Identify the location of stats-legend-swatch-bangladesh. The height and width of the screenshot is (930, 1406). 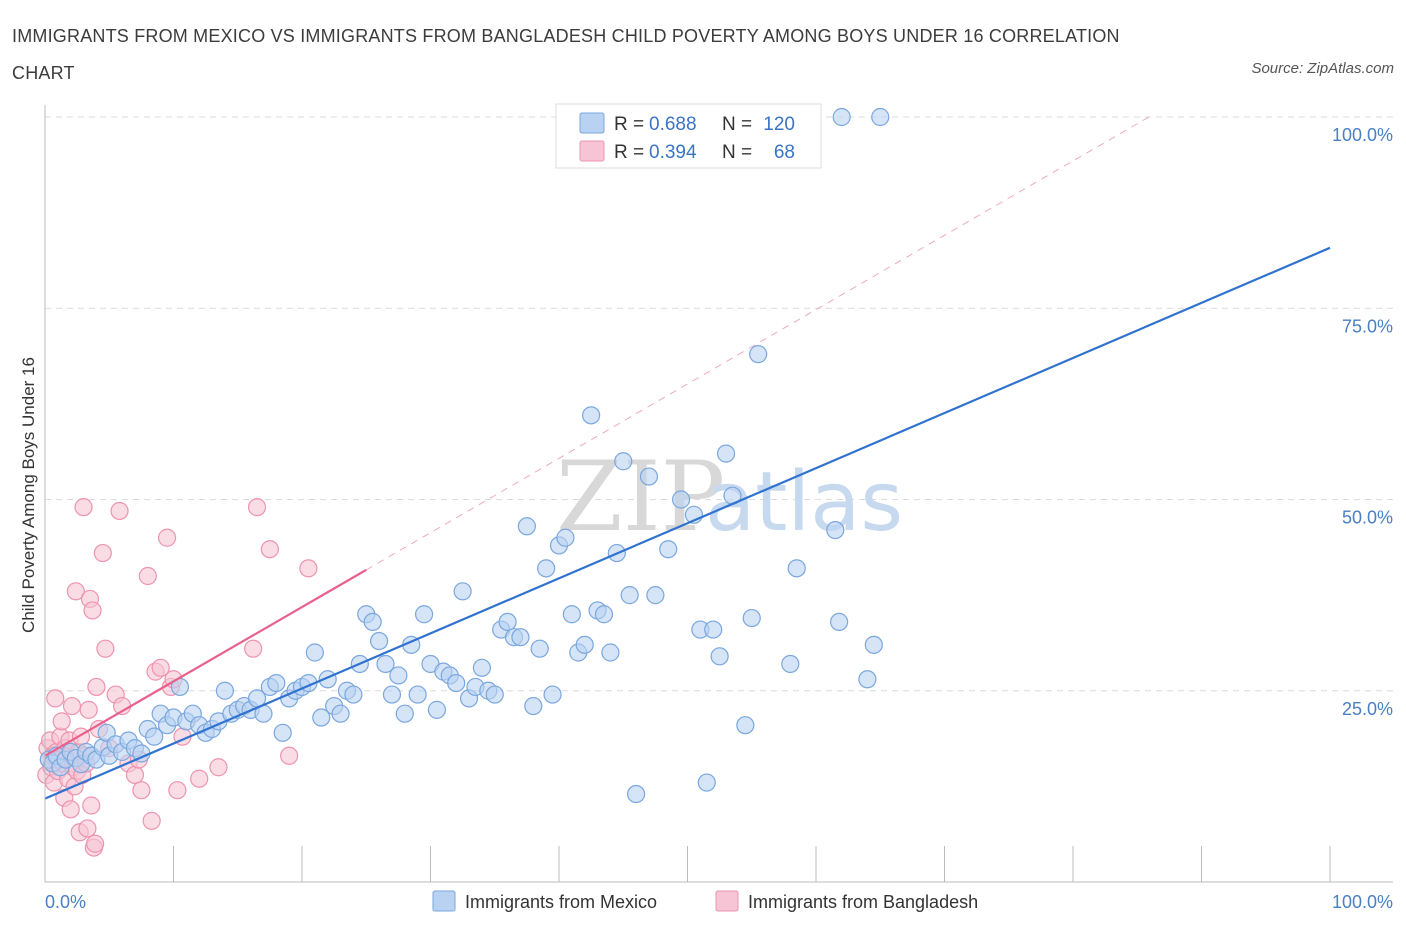
(592, 151).